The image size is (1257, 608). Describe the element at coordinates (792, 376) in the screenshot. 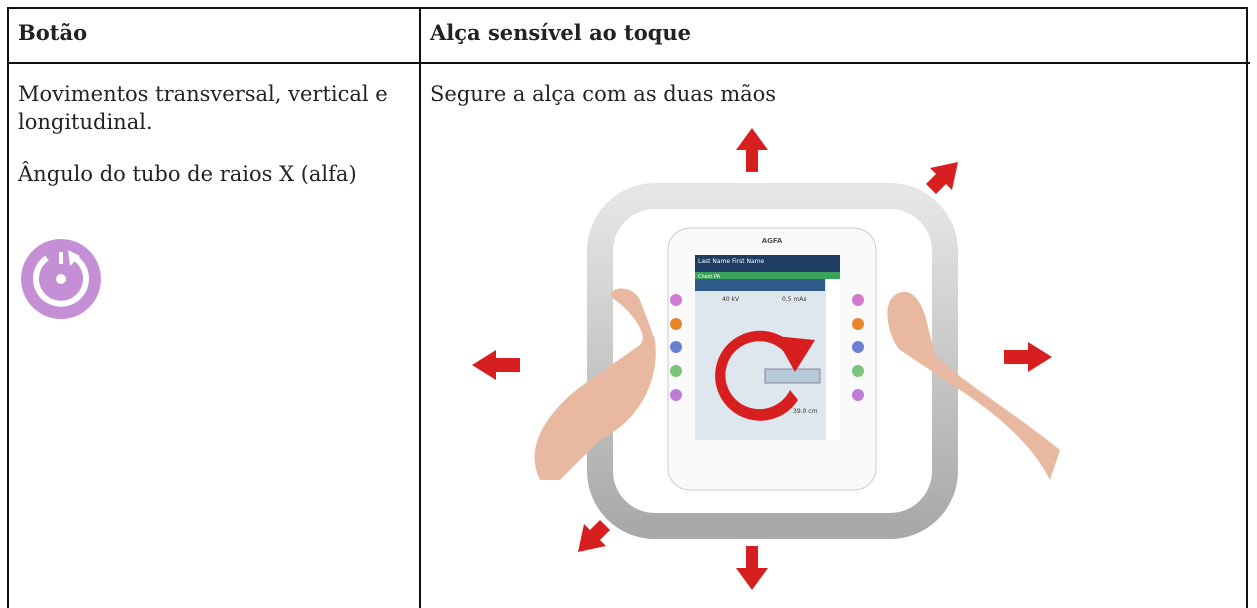

I see `screen-button` at that location.